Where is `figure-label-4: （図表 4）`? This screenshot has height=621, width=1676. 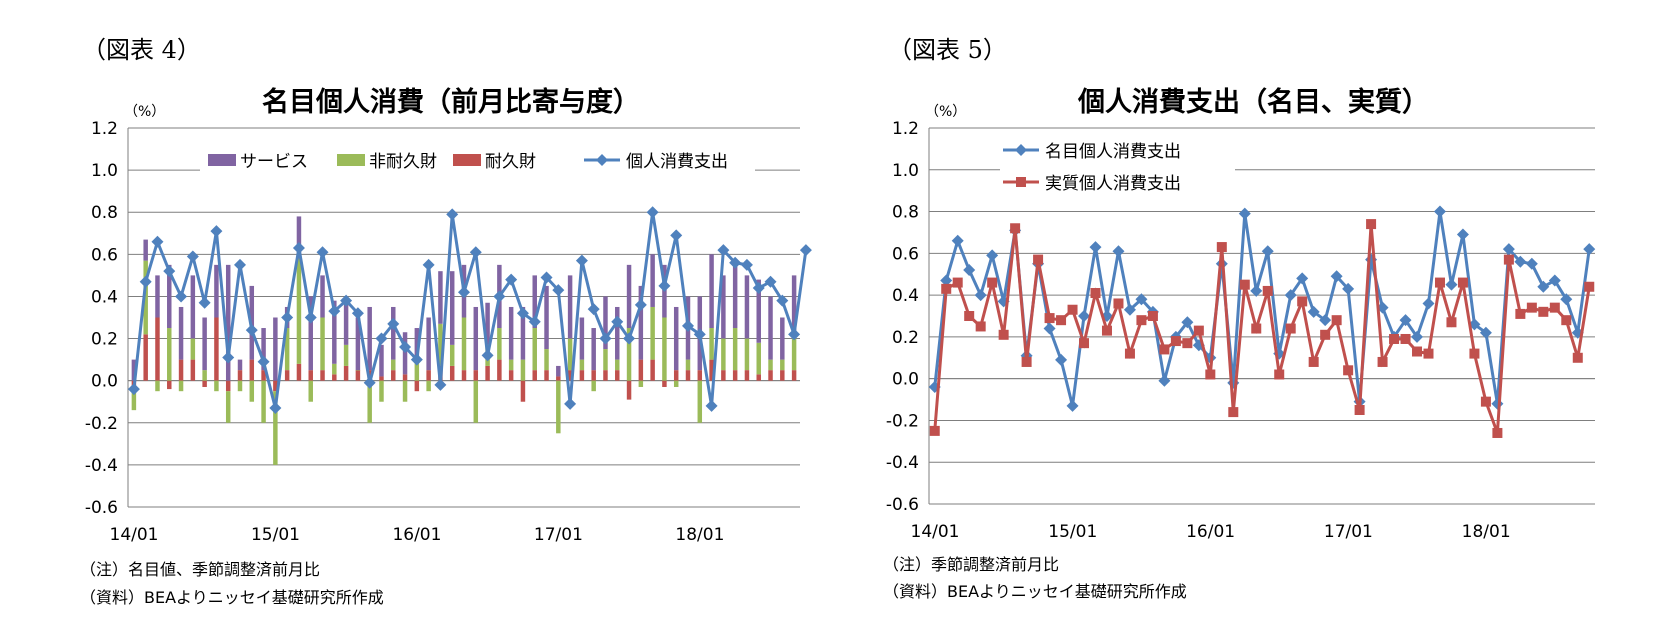 figure-label-4: （図表 4） is located at coordinates (141, 50).